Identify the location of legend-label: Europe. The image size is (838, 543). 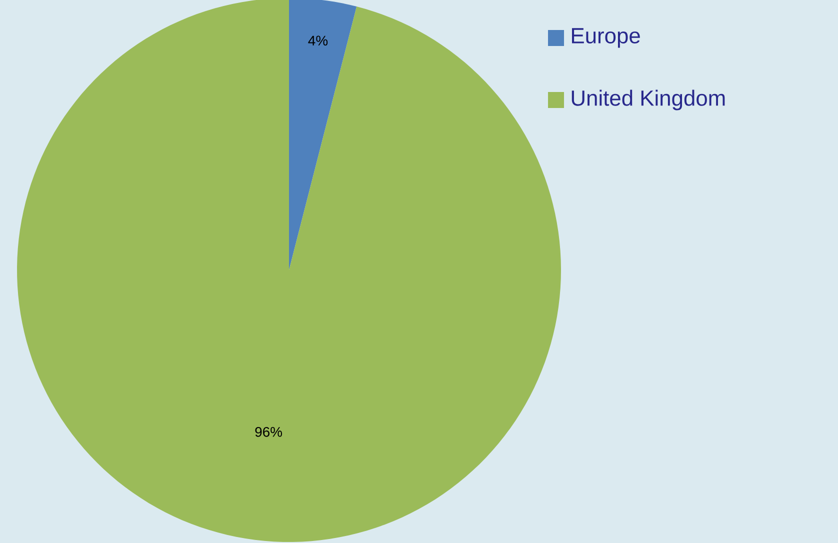
(606, 38).